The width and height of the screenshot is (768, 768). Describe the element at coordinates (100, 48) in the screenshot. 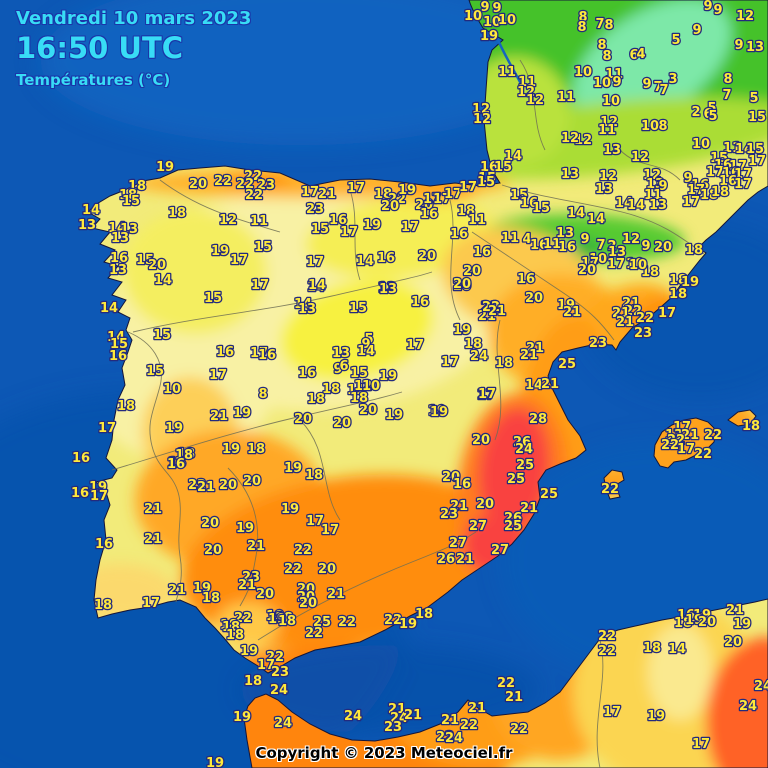

I see `map-time: 16:50 UTC` at that location.